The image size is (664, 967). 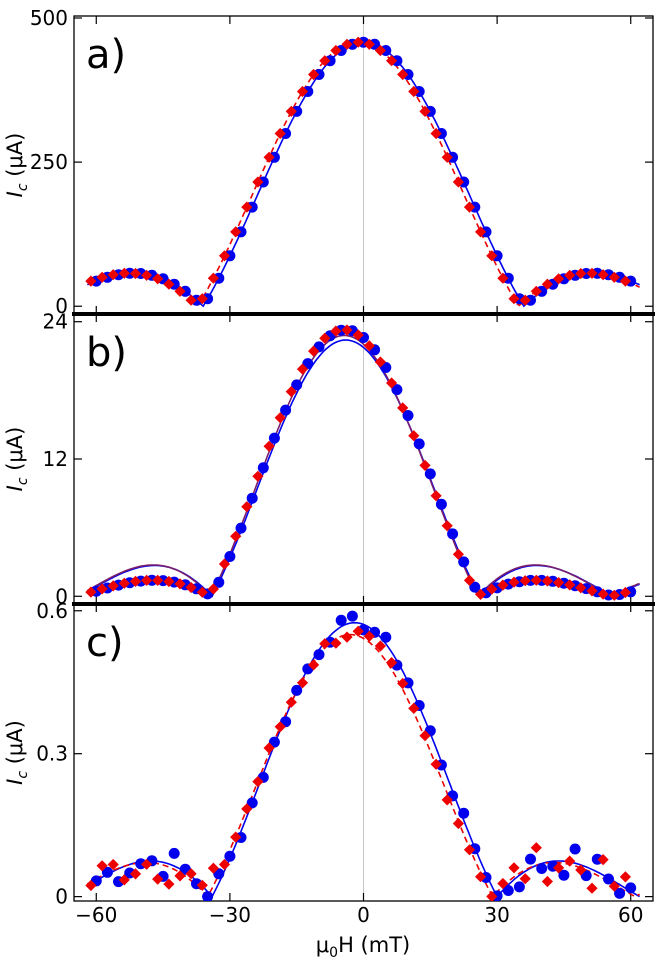 What do you see at coordinates (52, 754) in the screenshot?
I see `y-tick-label: 0.3` at bounding box center [52, 754].